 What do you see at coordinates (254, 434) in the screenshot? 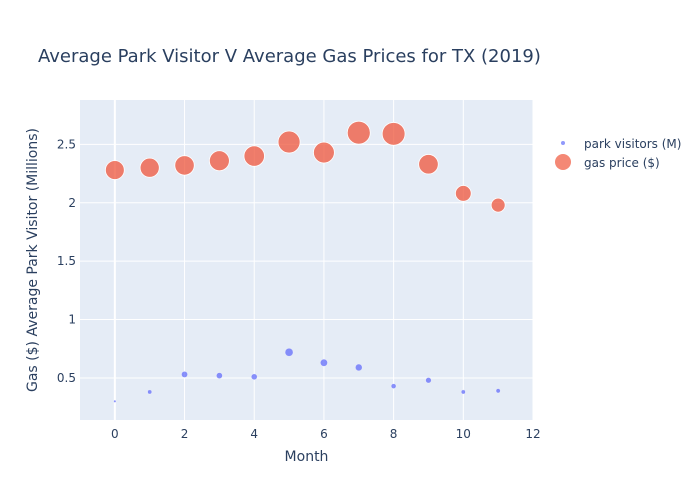
I see `x-tick-label: 4` at bounding box center [254, 434].